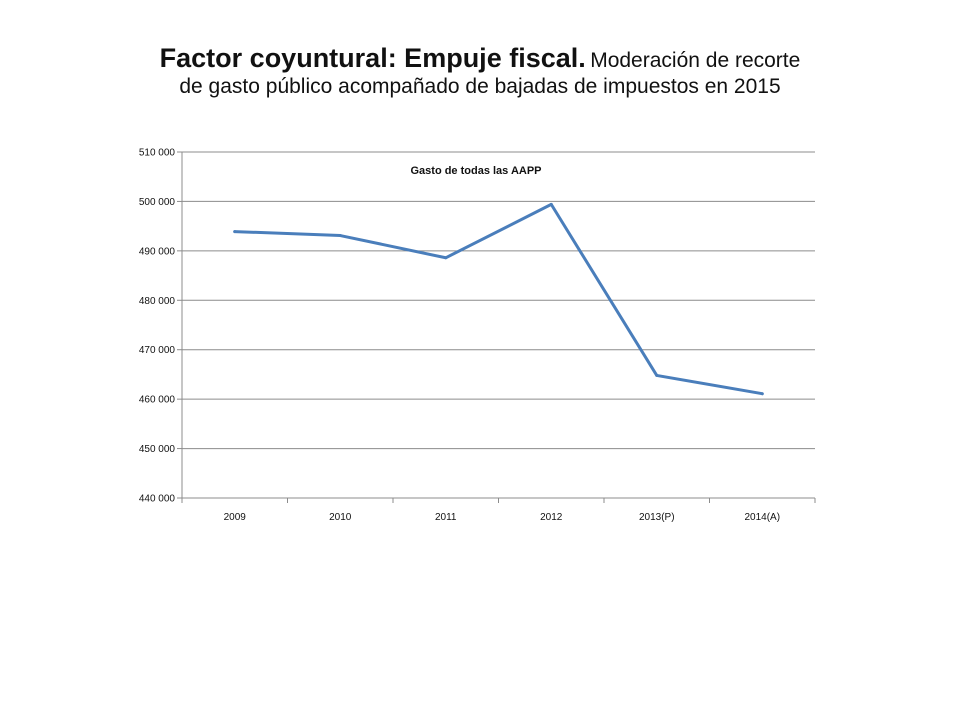  Describe the element at coordinates (695, 60) in the screenshot. I see `slide-title-rest: Moderación de recorte` at that location.